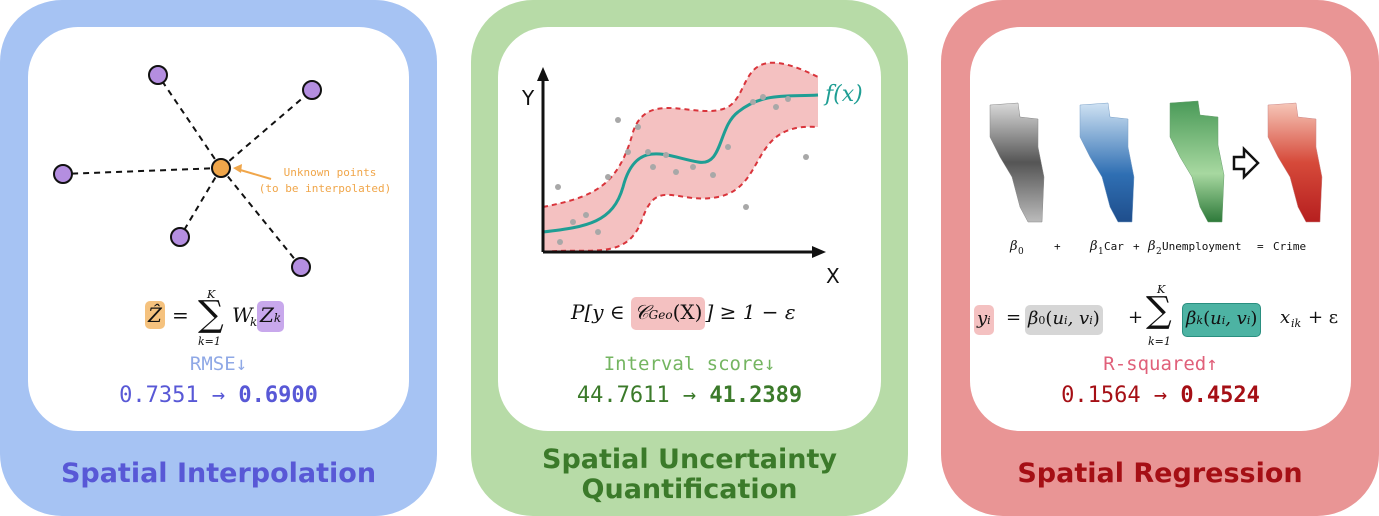 This screenshot has width=1379, height=516. I want to click on uncertainty-chart: Y X f(x), so click(692, 174).